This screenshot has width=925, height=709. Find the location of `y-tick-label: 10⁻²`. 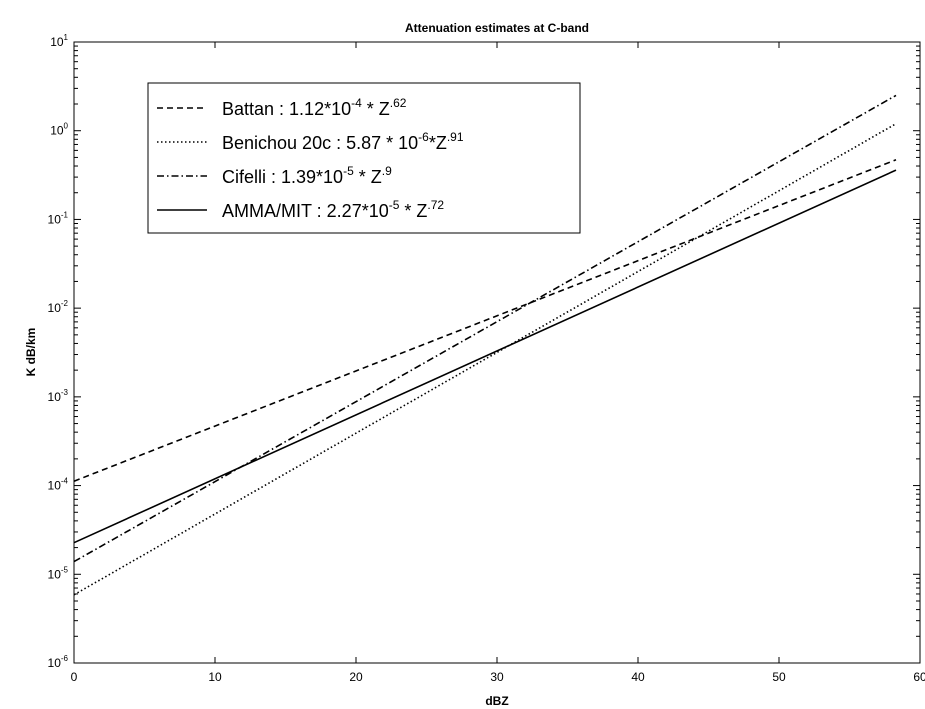

y-tick-label: 10⁻² is located at coordinates (58, 307).